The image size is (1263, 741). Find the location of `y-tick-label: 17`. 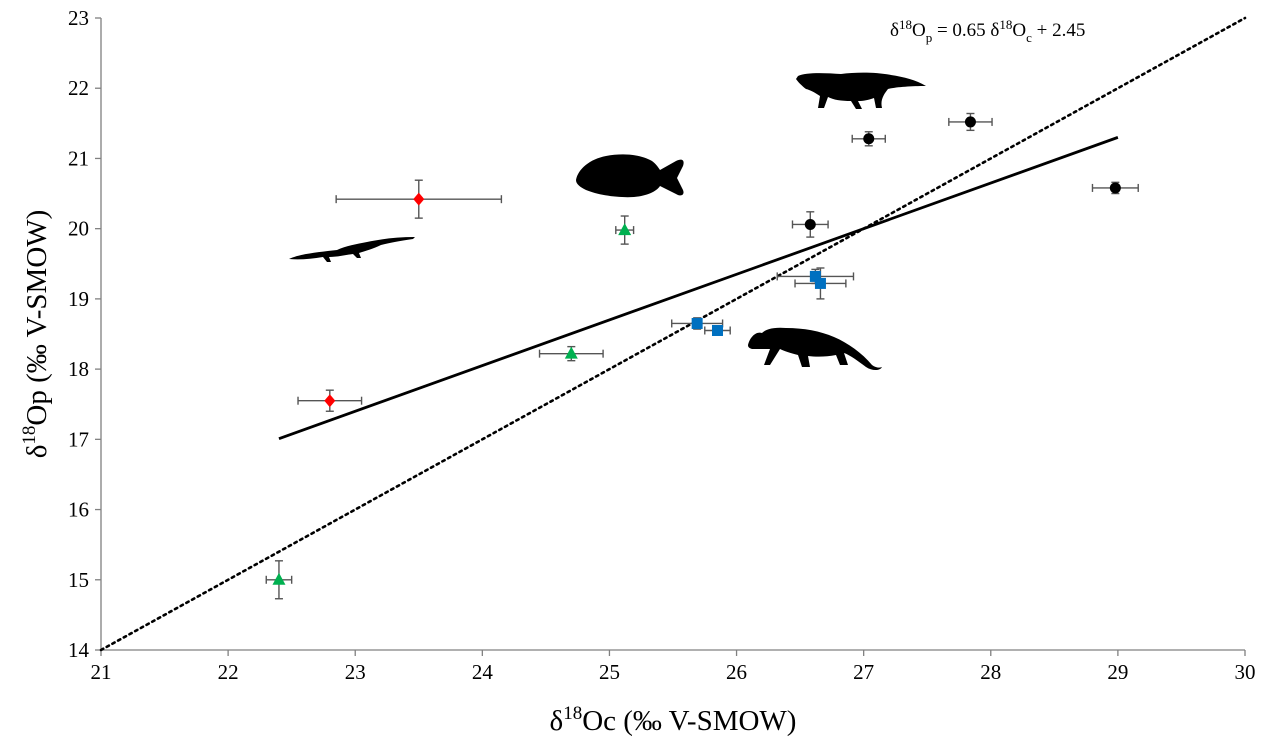

y-tick-label: 17 is located at coordinates (78, 439).